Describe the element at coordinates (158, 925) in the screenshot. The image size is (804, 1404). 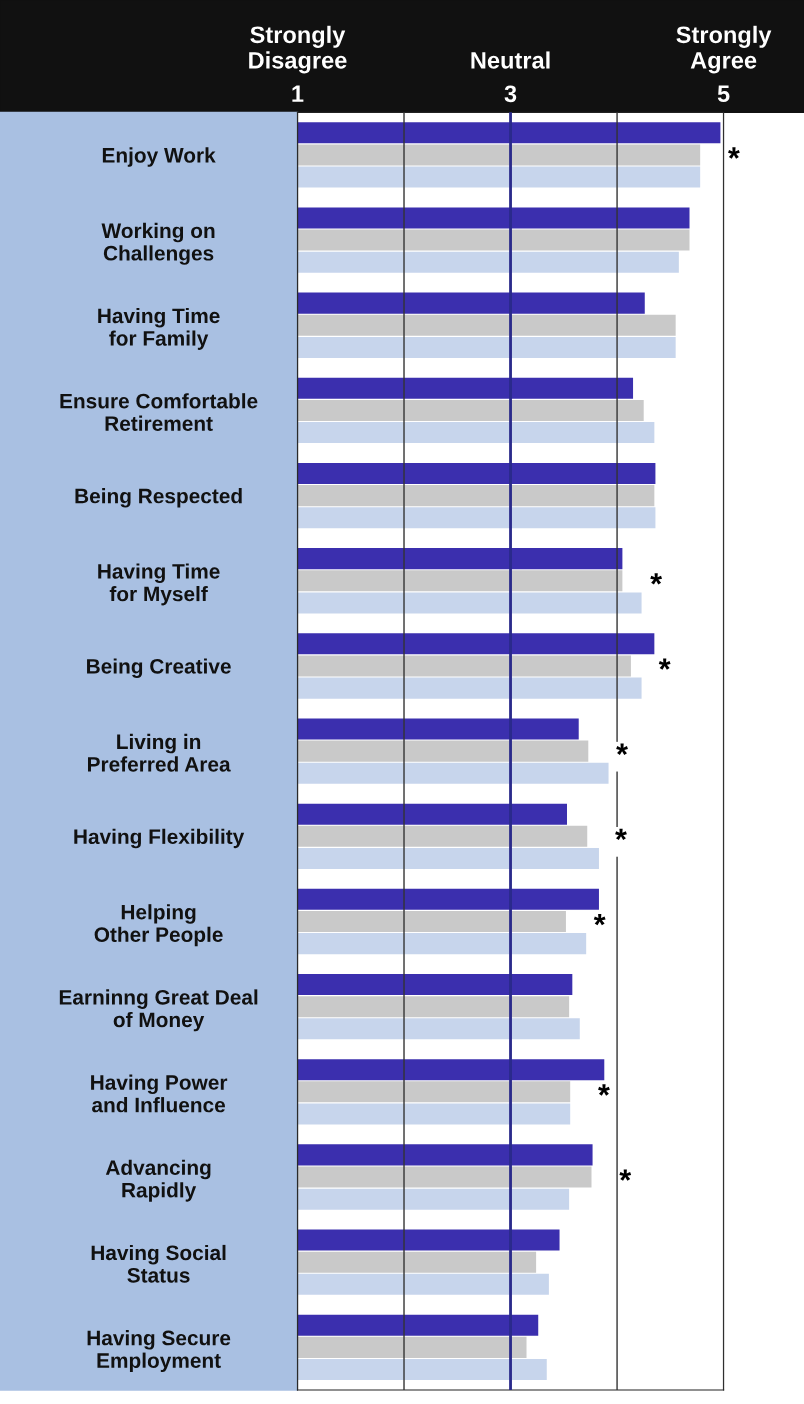
I see `y-tick-label: Helping Other People` at that location.